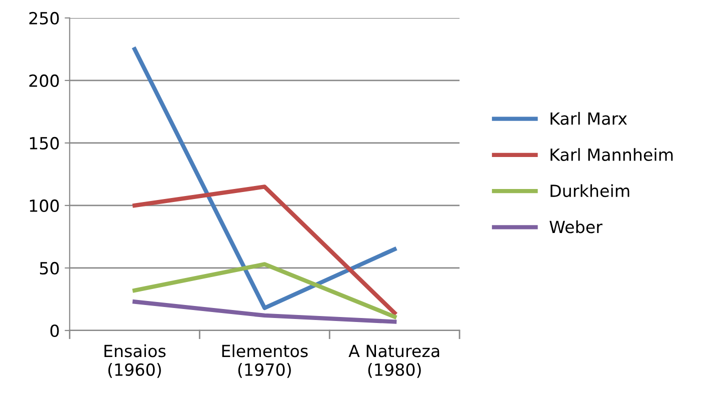  I want to click on y-tick-label: 250, so click(44, 18).